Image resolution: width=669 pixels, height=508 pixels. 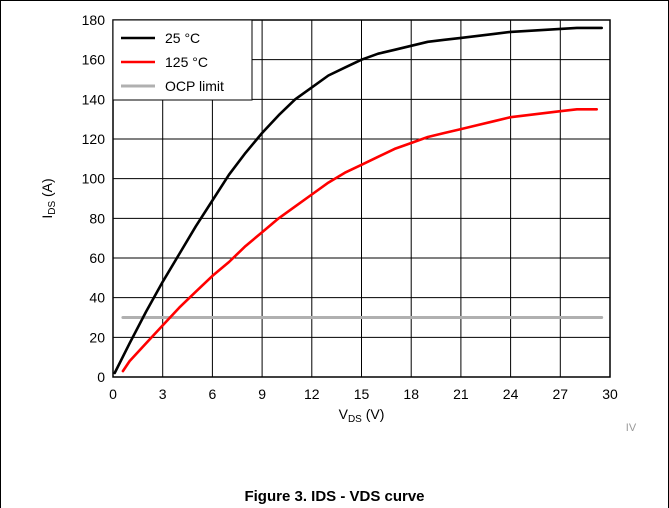 What do you see at coordinates (94, 139) in the screenshot?
I see `y-tick-label-6: 120` at bounding box center [94, 139].